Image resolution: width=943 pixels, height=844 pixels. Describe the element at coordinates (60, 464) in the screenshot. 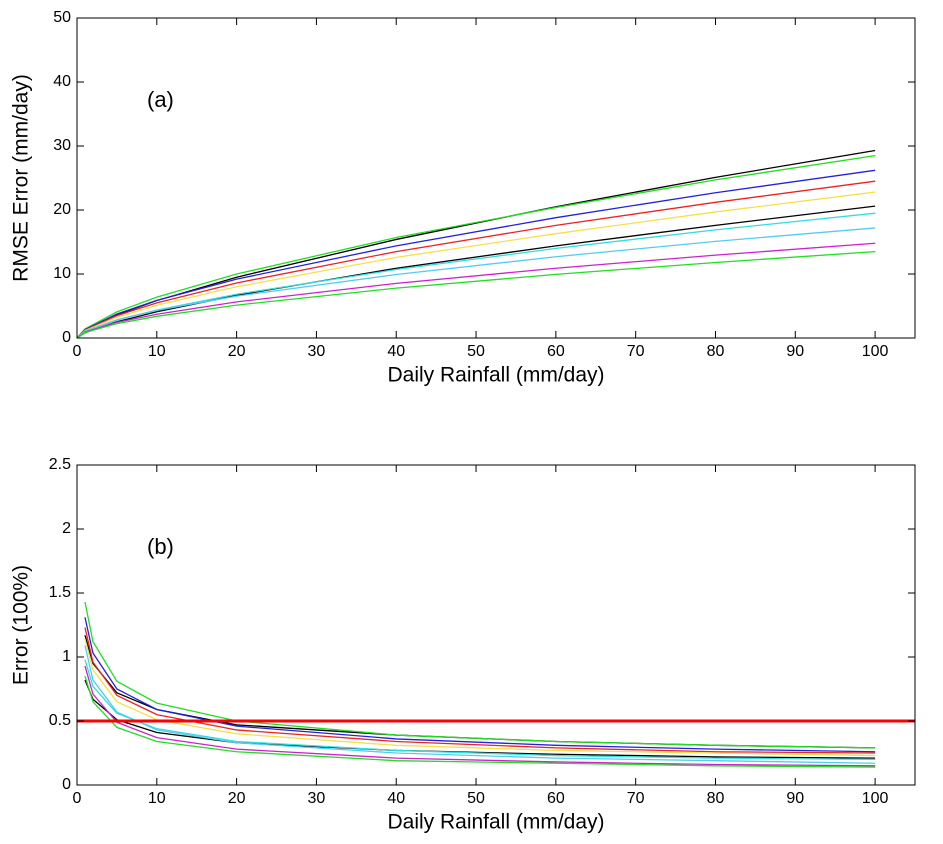

I see `y-tick-label: 2.5` at that location.